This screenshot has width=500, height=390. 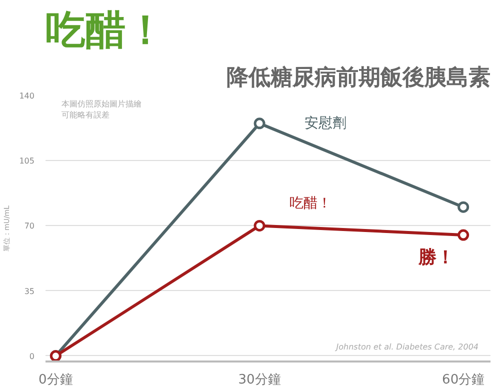 What do you see at coordinates (406, 347) in the screenshot?
I see `annotation: Johnston et al. Diabetes Care, 2004` at bounding box center [406, 347].